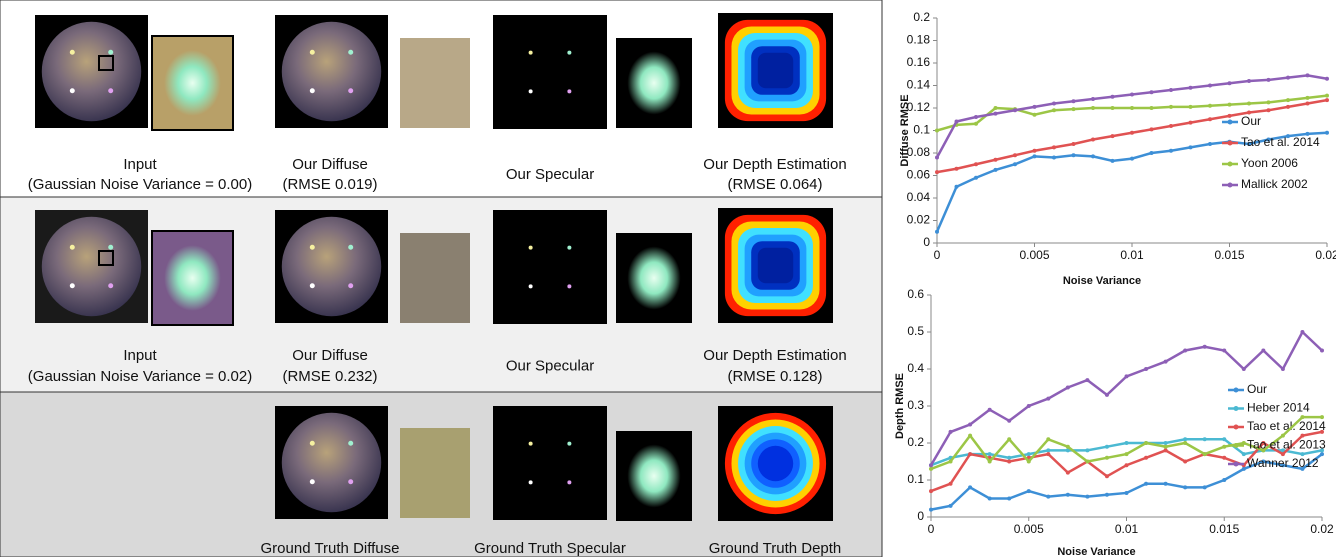  What do you see at coordinates (937, 255) in the screenshot?
I see `x-tick-label: 0` at bounding box center [937, 255].